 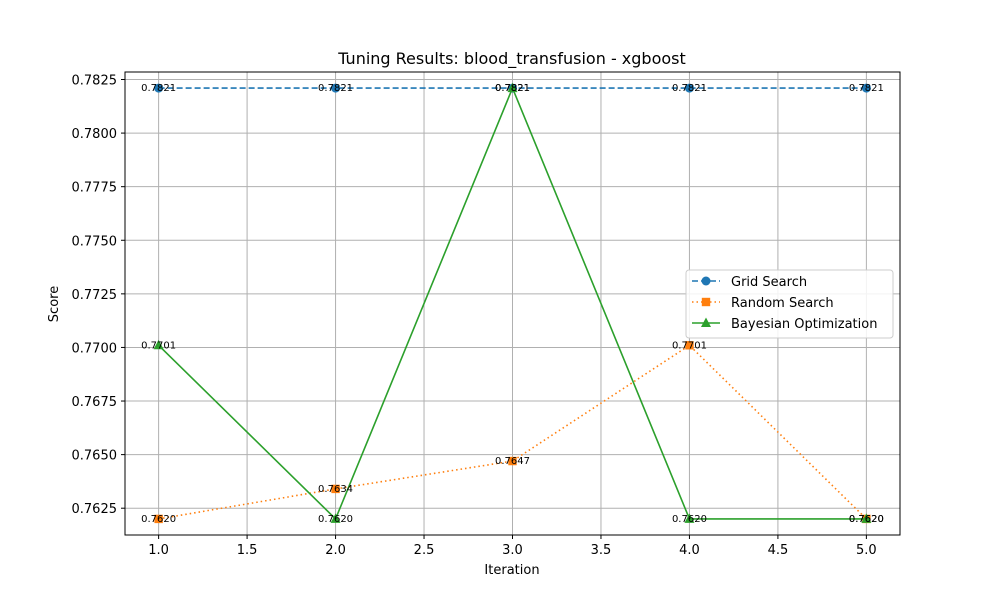 I want to click on data-label-random-search: 0.7701, so click(x=689, y=345).